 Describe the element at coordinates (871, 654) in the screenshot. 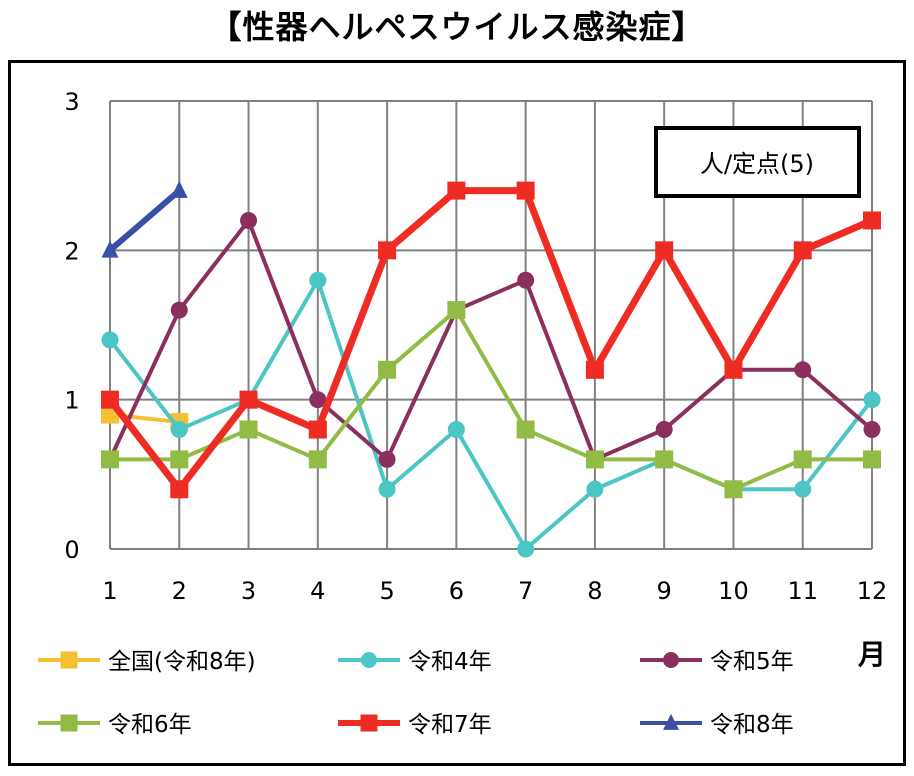

I see `x-axis-label: 月` at that location.